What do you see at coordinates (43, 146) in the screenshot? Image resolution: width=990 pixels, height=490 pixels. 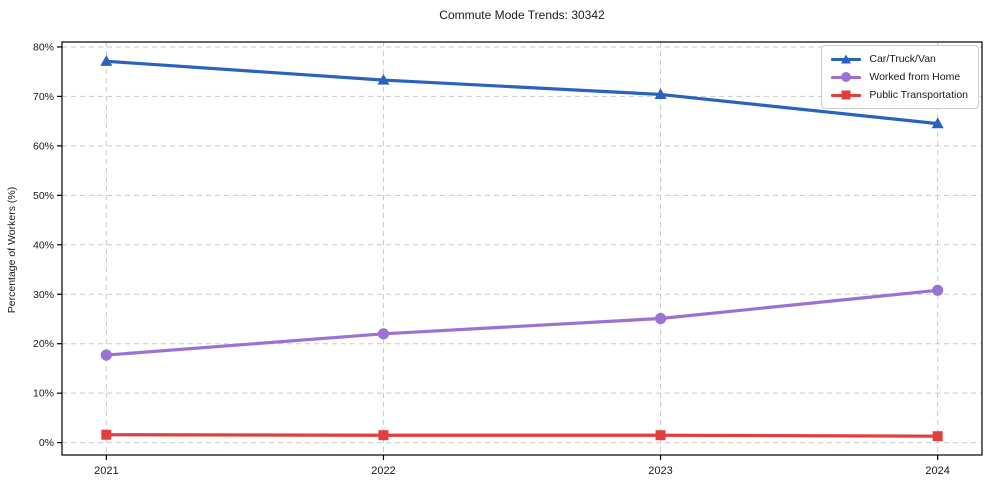 I see `y-tick-label: 60%` at bounding box center [43, 146].